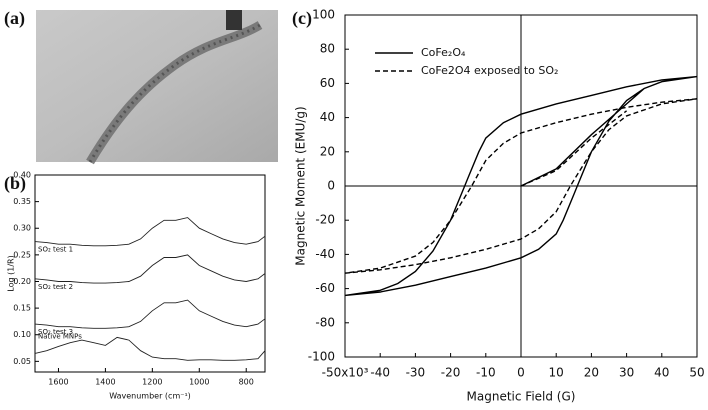 The width and height of the screenshot is (708, 410). I want to click on y-tick-label: 80, so click(327, 49).